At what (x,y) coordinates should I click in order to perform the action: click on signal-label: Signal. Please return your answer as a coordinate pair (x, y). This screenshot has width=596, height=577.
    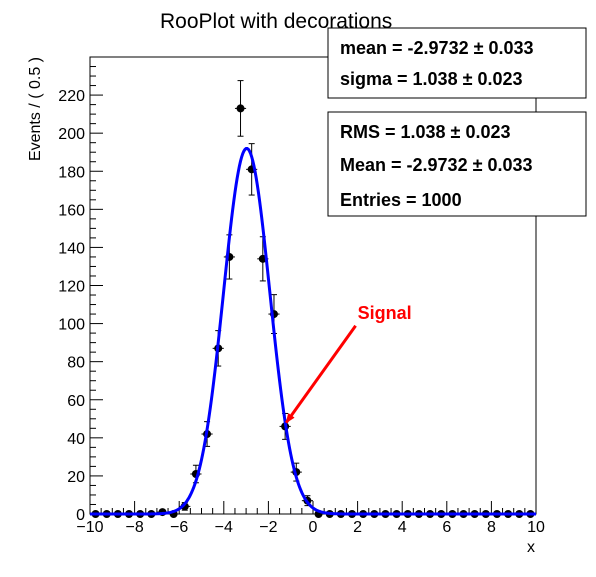
    Looking at the image, I should click on (385, 313).